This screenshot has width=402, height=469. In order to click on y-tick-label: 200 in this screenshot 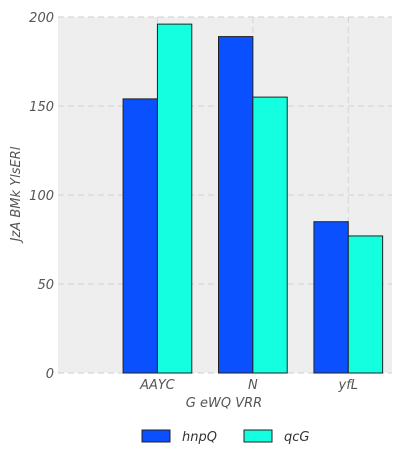, I will do `click(41, 18)`.